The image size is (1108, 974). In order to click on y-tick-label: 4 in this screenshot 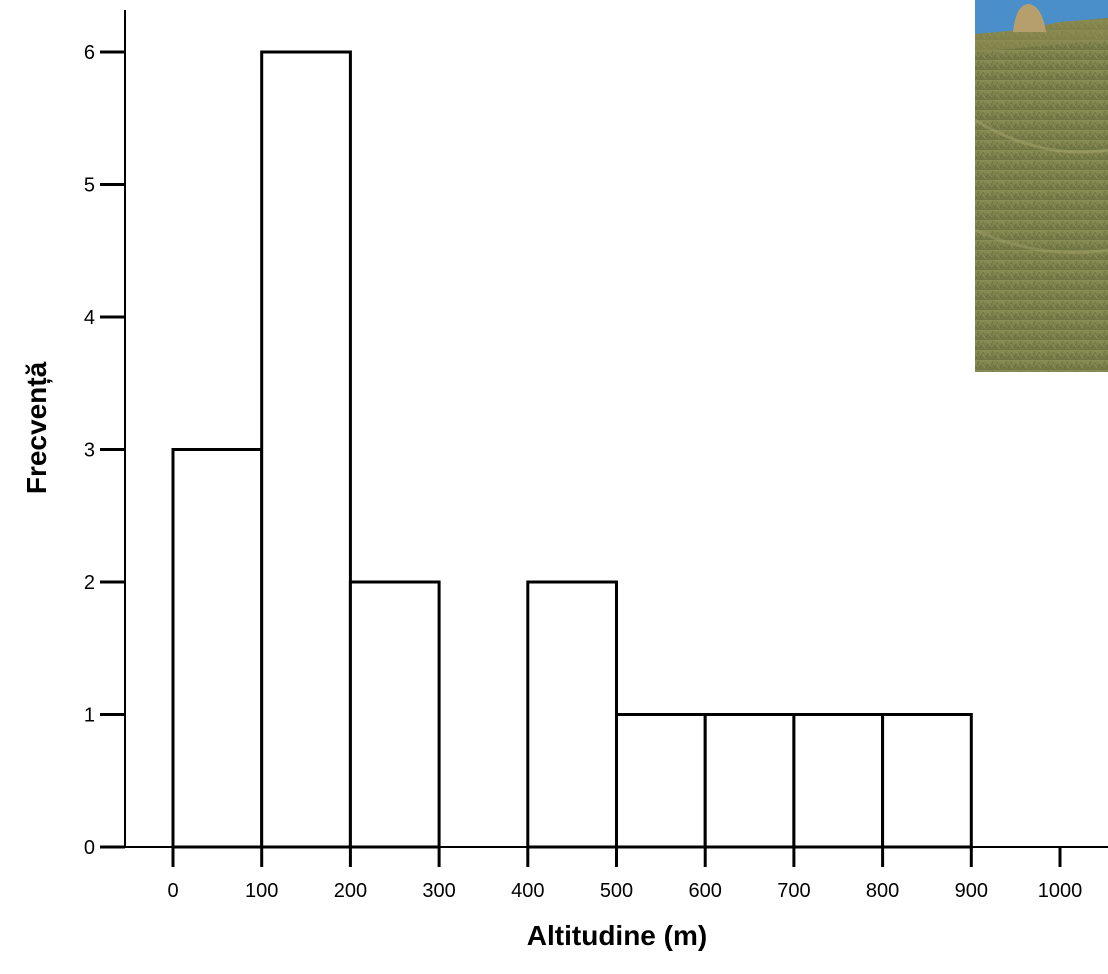, I will do `click(89, 318)`.